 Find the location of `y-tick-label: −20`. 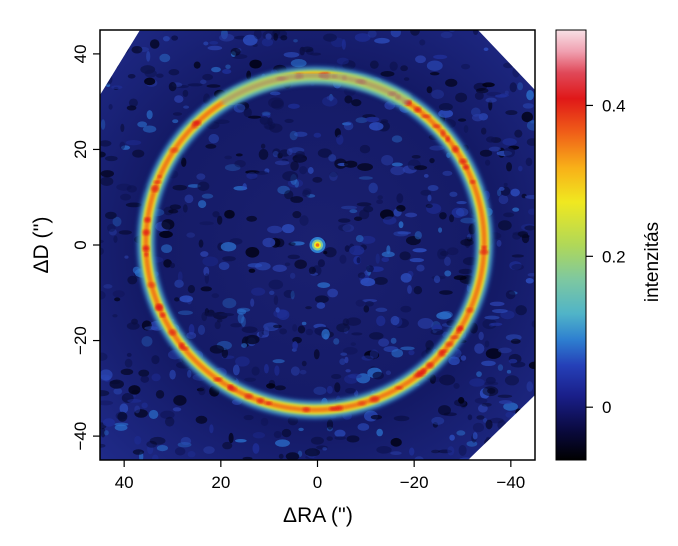

y-tick-label: −20 is located at coordinates (80, 340).